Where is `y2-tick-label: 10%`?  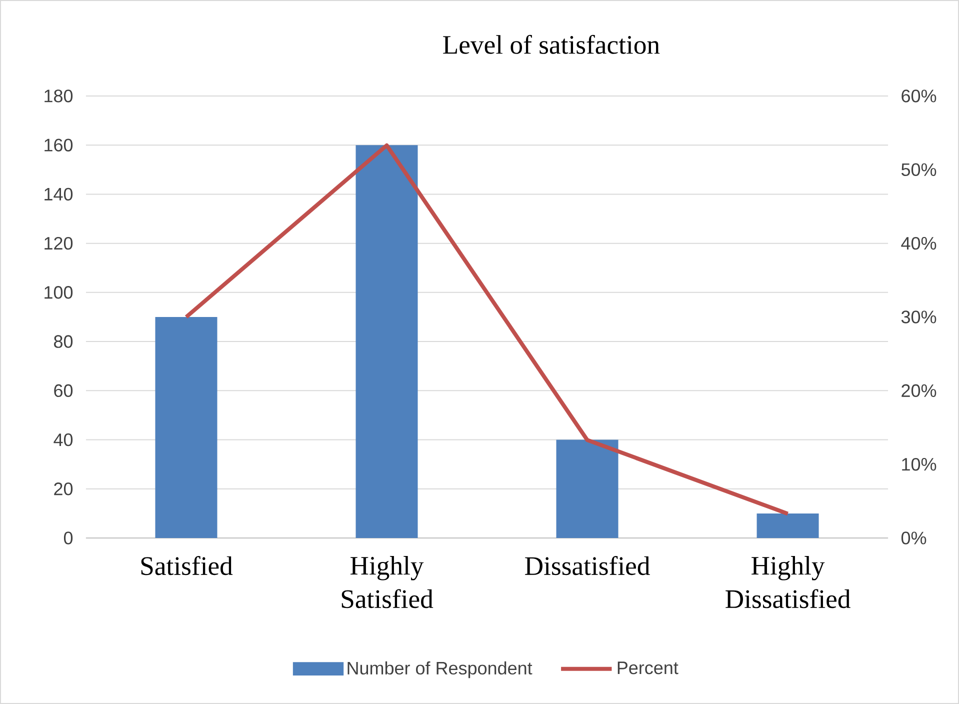 y2-tick-label: 10% is located at coordinates (919, 464).